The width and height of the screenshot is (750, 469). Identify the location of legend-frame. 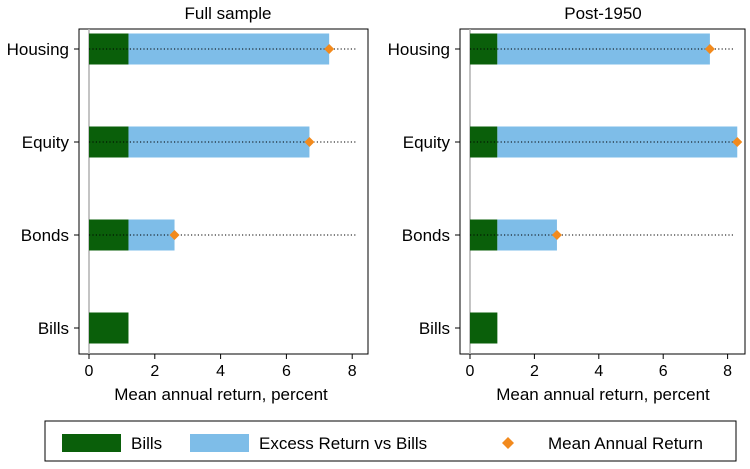
(390, 441).